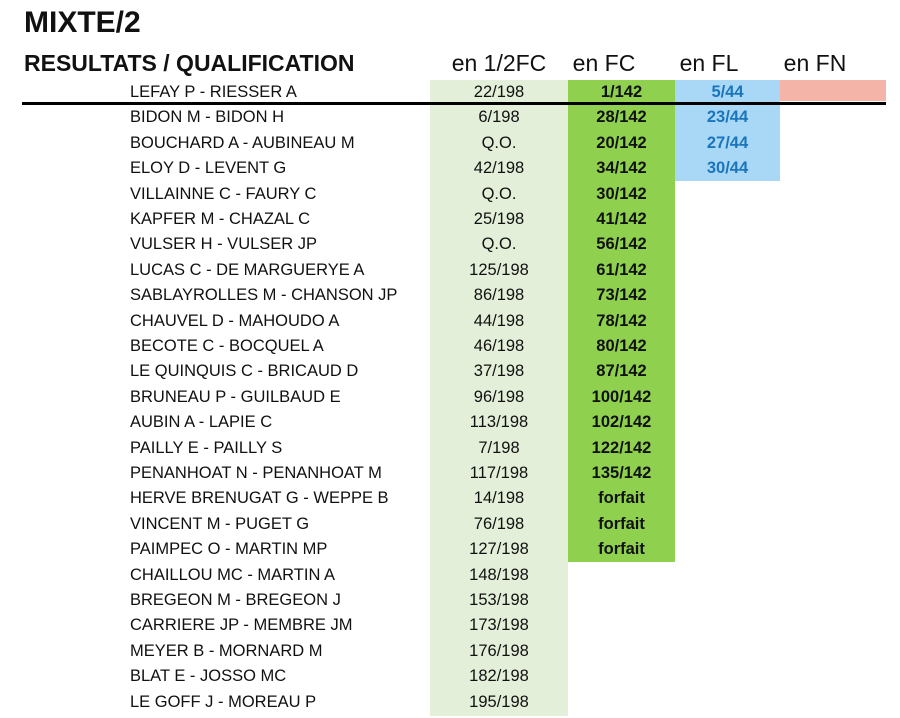 The height and width of the screenshot is (718, 900). What do you see at coordinates (241, 625) in the screenshot?
I see `name-cell: CARRIERE JP - MEMBRE JM` at bounding box center [241, 625].